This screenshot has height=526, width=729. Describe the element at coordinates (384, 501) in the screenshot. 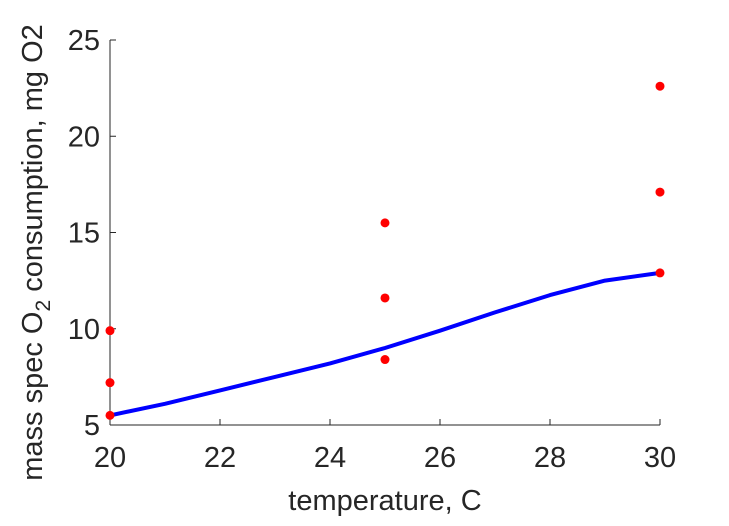

I see `x-axis-label: temperature, C` at that location.